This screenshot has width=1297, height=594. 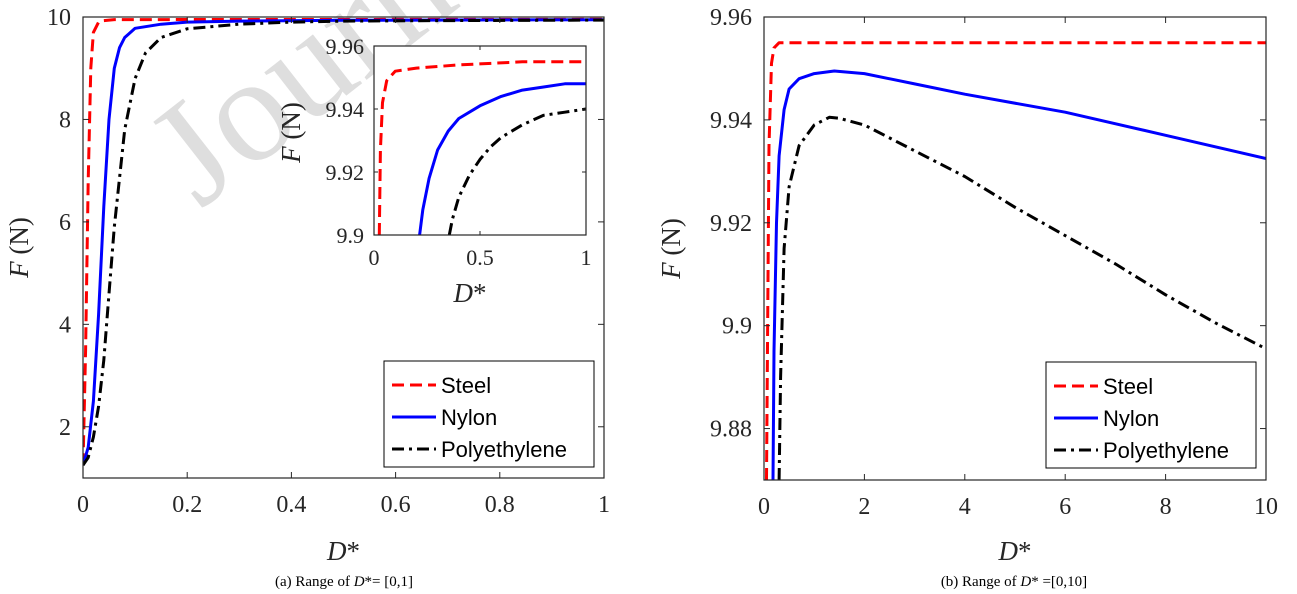 What do you see at coordinates (1266, 507) in the screenshot?
I see `x-tick-label: 10` at bounding box center [1266, 507].